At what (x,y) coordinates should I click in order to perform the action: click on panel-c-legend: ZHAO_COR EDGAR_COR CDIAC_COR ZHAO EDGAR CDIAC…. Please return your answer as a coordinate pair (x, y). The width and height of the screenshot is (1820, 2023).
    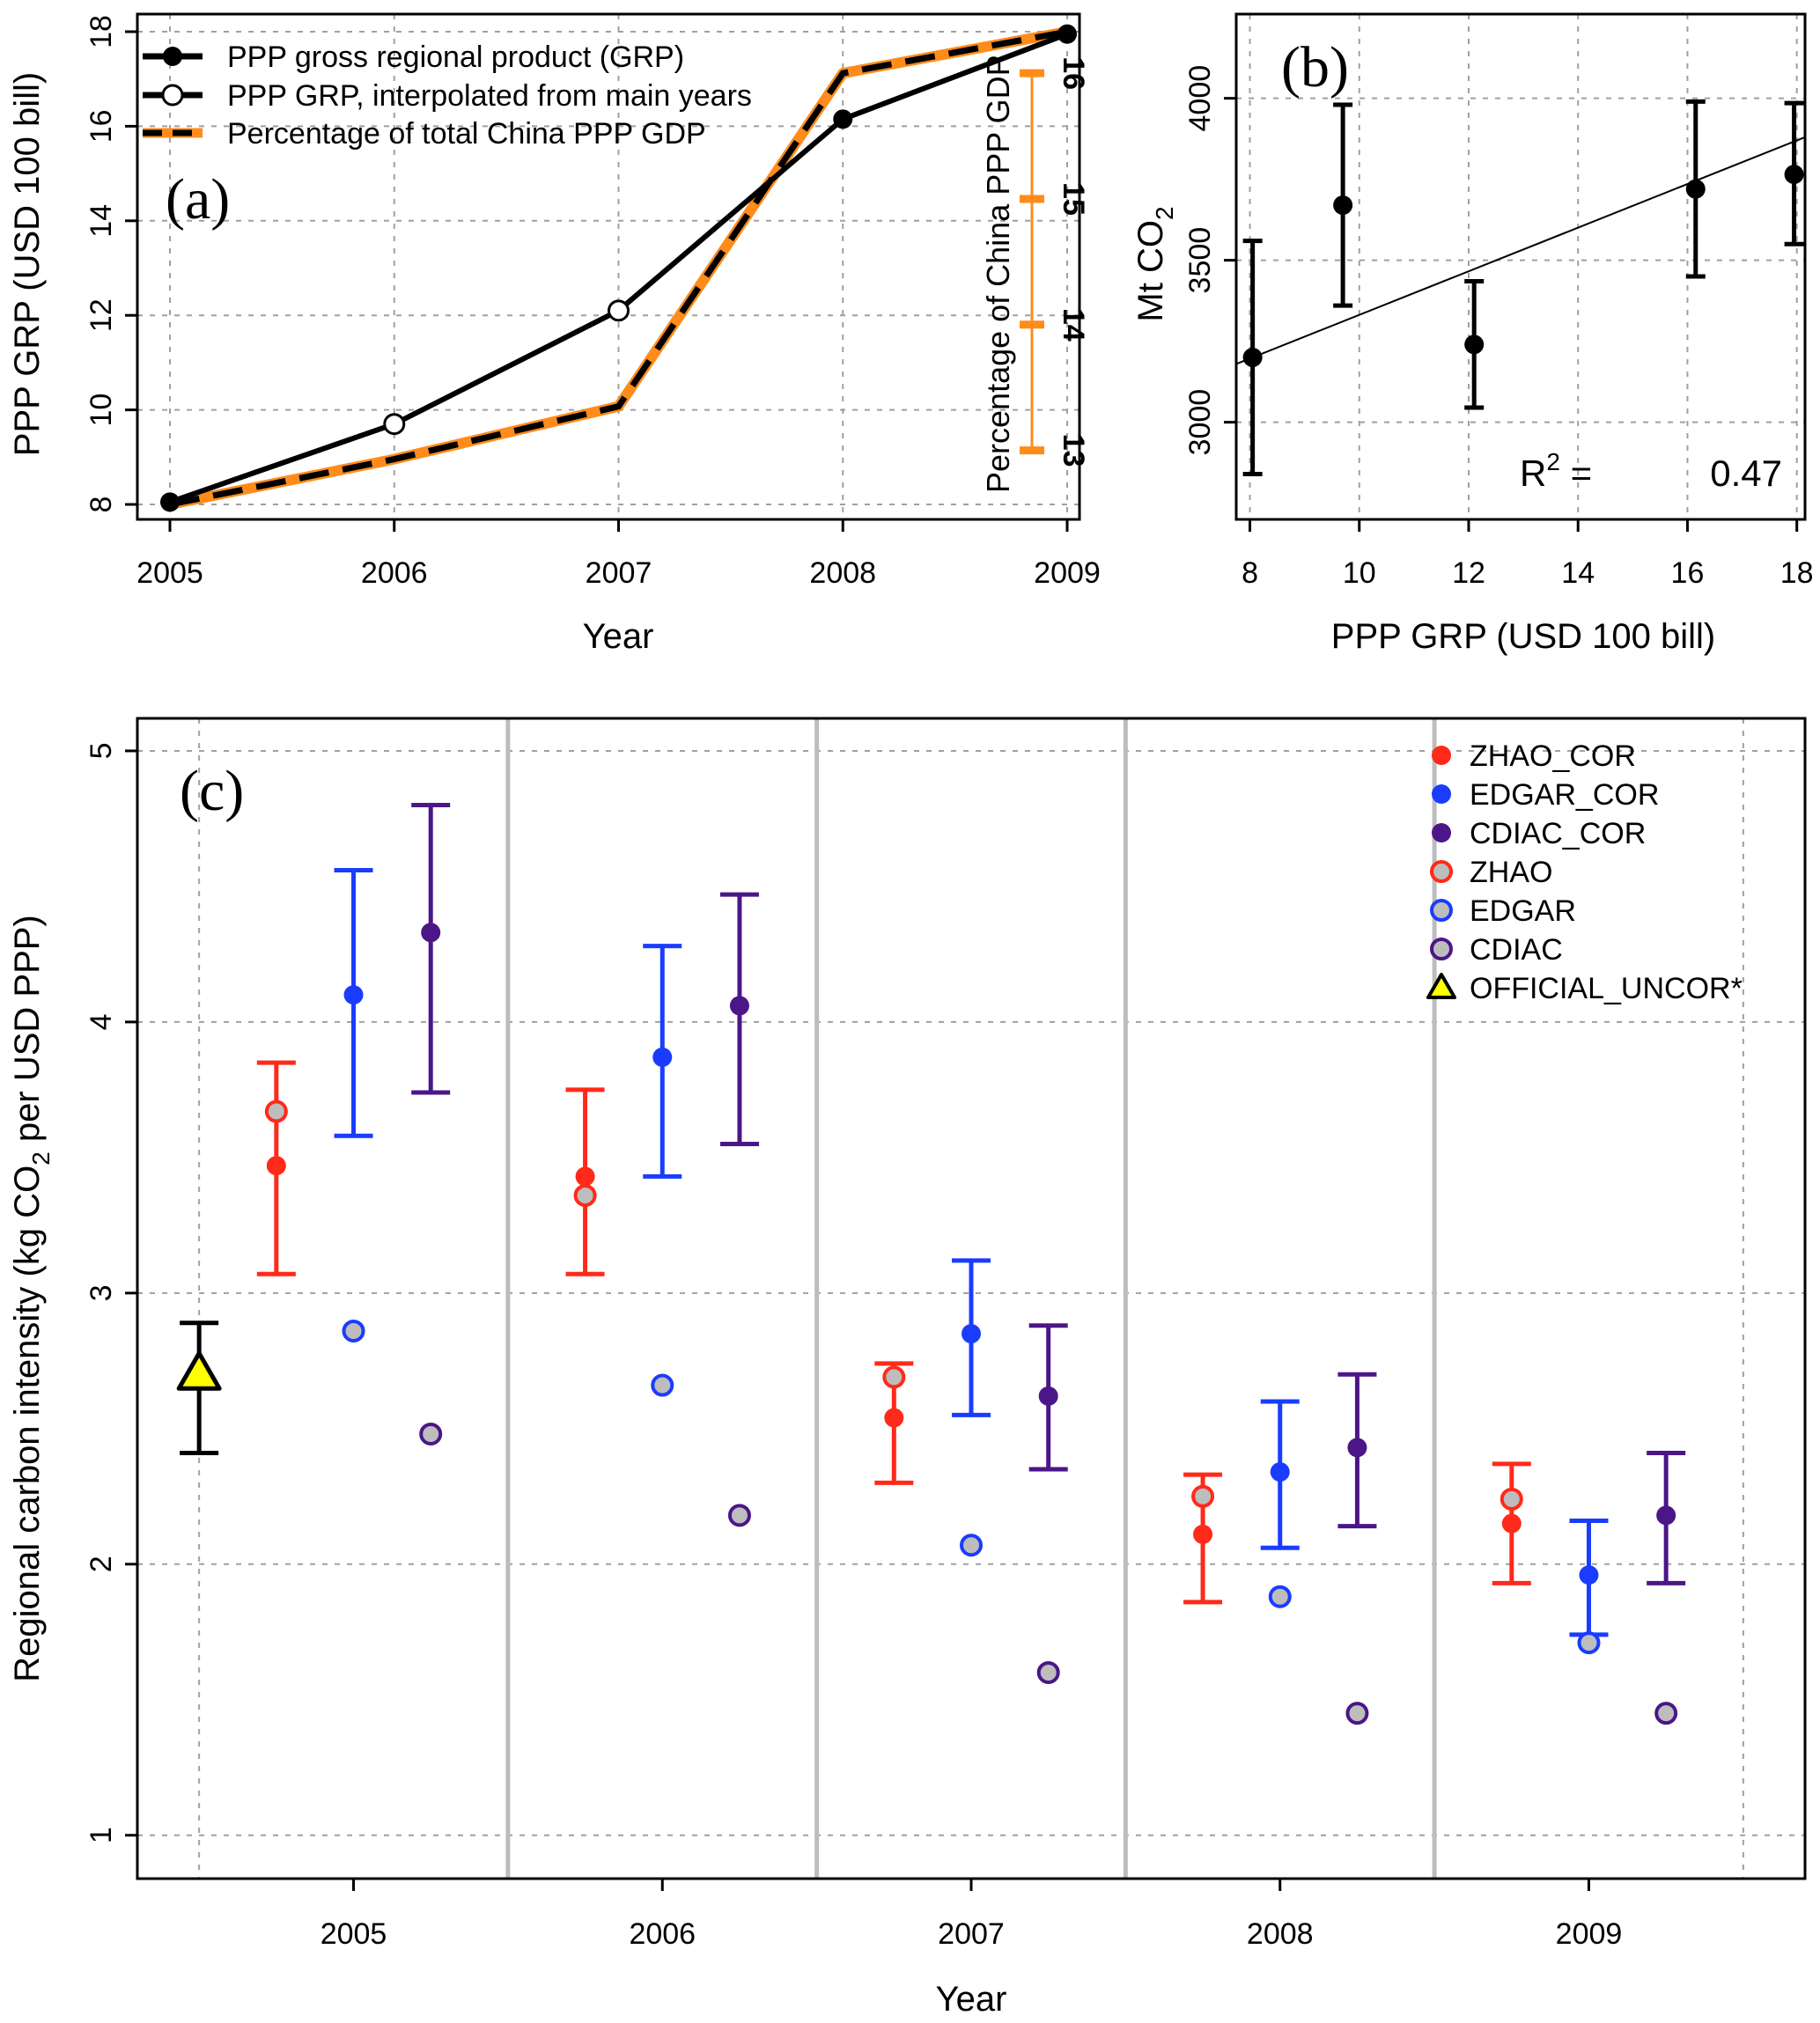
    Looking at the image, I should click on (1584, 872).